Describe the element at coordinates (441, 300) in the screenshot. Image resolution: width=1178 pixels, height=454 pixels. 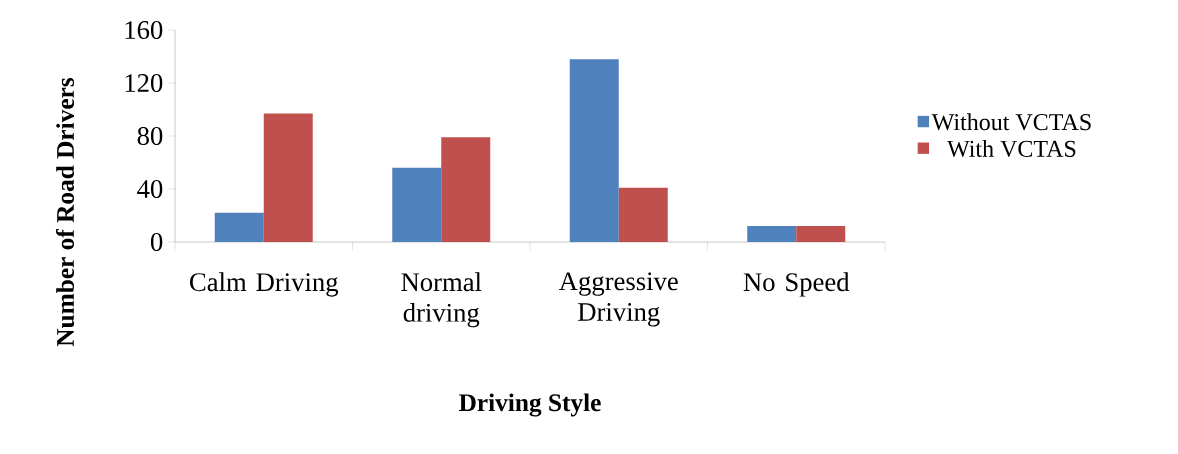
I see `x-tick-label: Normal driving` at that location.